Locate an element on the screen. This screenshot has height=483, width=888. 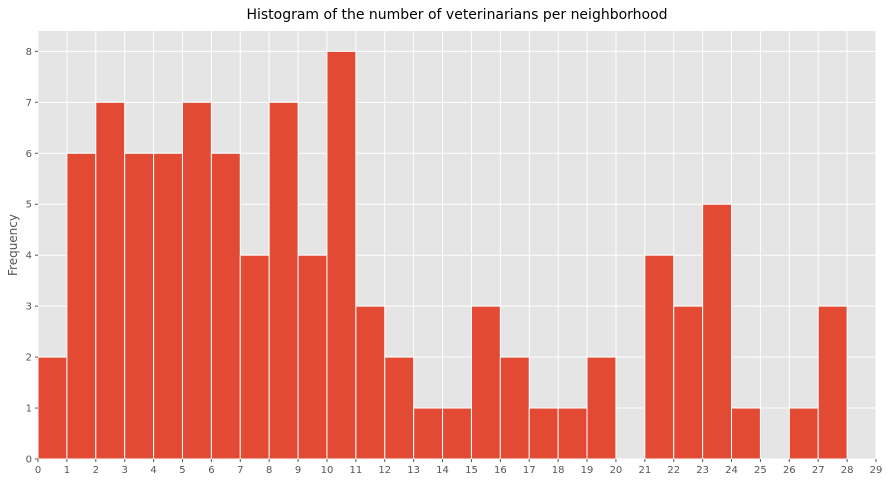
y-tick-label: 0 is located at coordinates (29, 460).